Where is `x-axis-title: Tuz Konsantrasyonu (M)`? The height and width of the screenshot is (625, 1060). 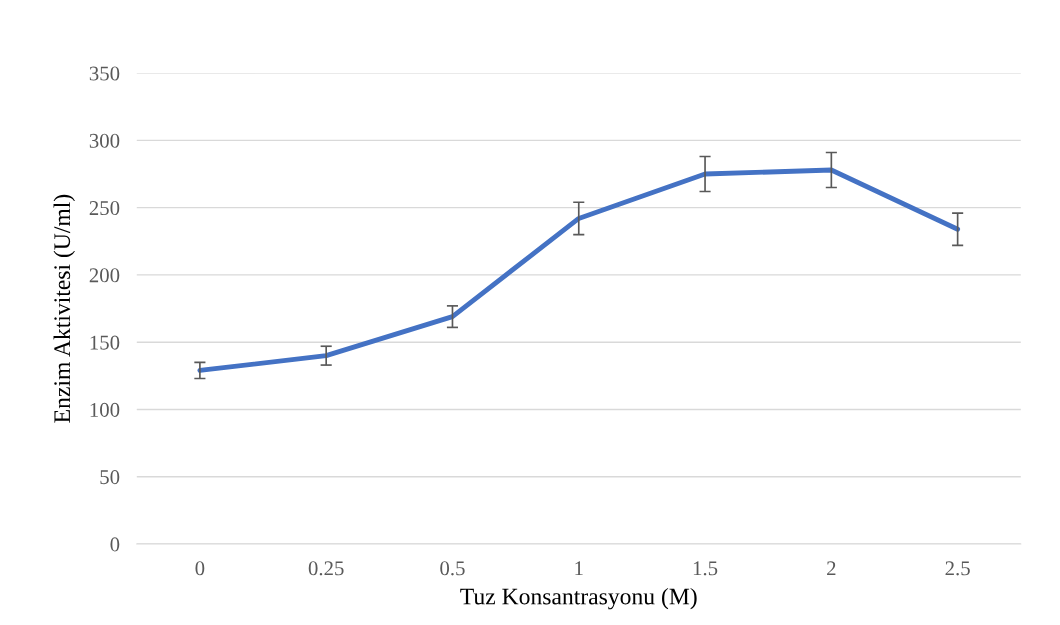
x-axis-title: Tuz Konsantrasyonu (M) is located at coordinates (578, 598).